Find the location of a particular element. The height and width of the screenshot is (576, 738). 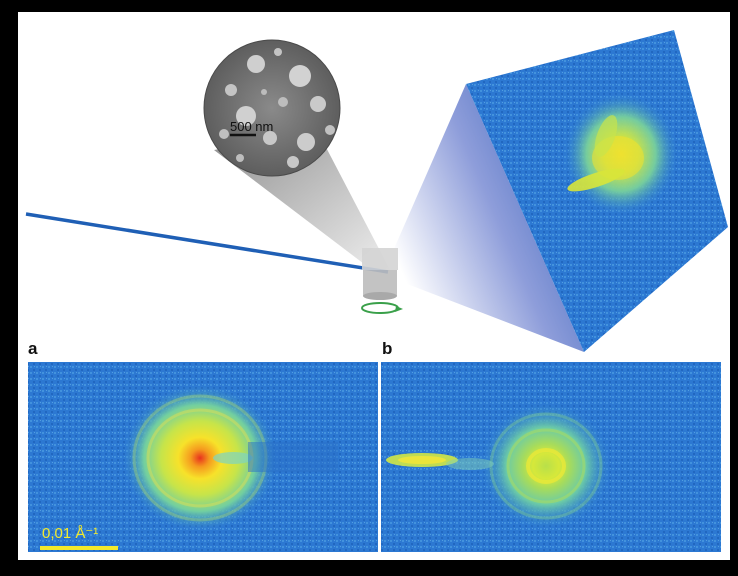

panel-a-scale-label: 0,01 Å⁻¹ is located at coordinates (70, 533).